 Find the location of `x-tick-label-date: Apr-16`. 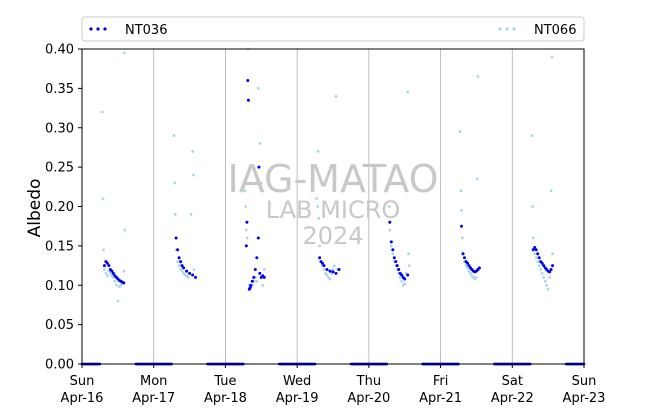

x-tick-label-date: Apr-16 is located at coordinates (82, 398).